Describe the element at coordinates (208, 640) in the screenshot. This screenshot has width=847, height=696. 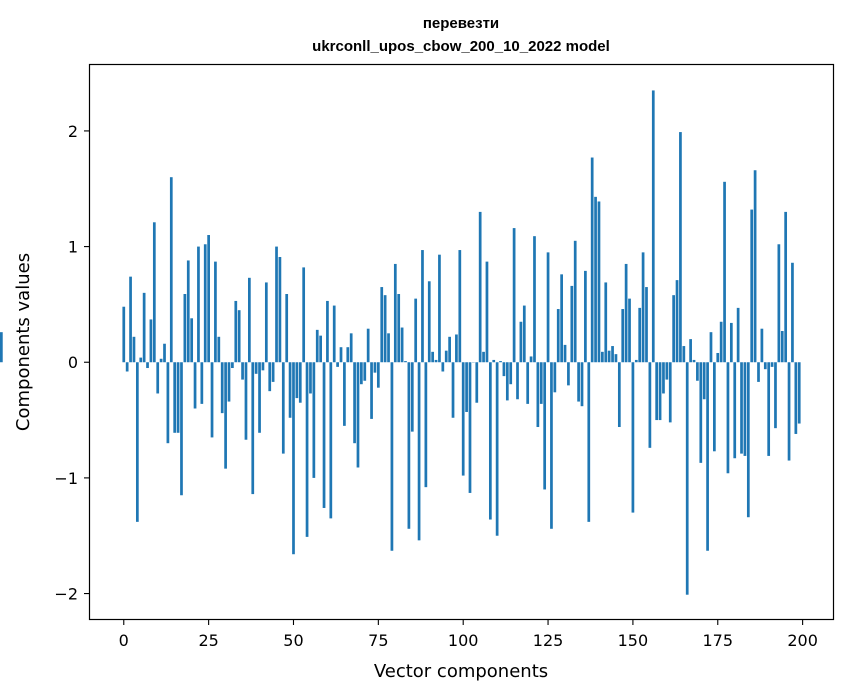
I see `x-tick-label: 25` at that location.